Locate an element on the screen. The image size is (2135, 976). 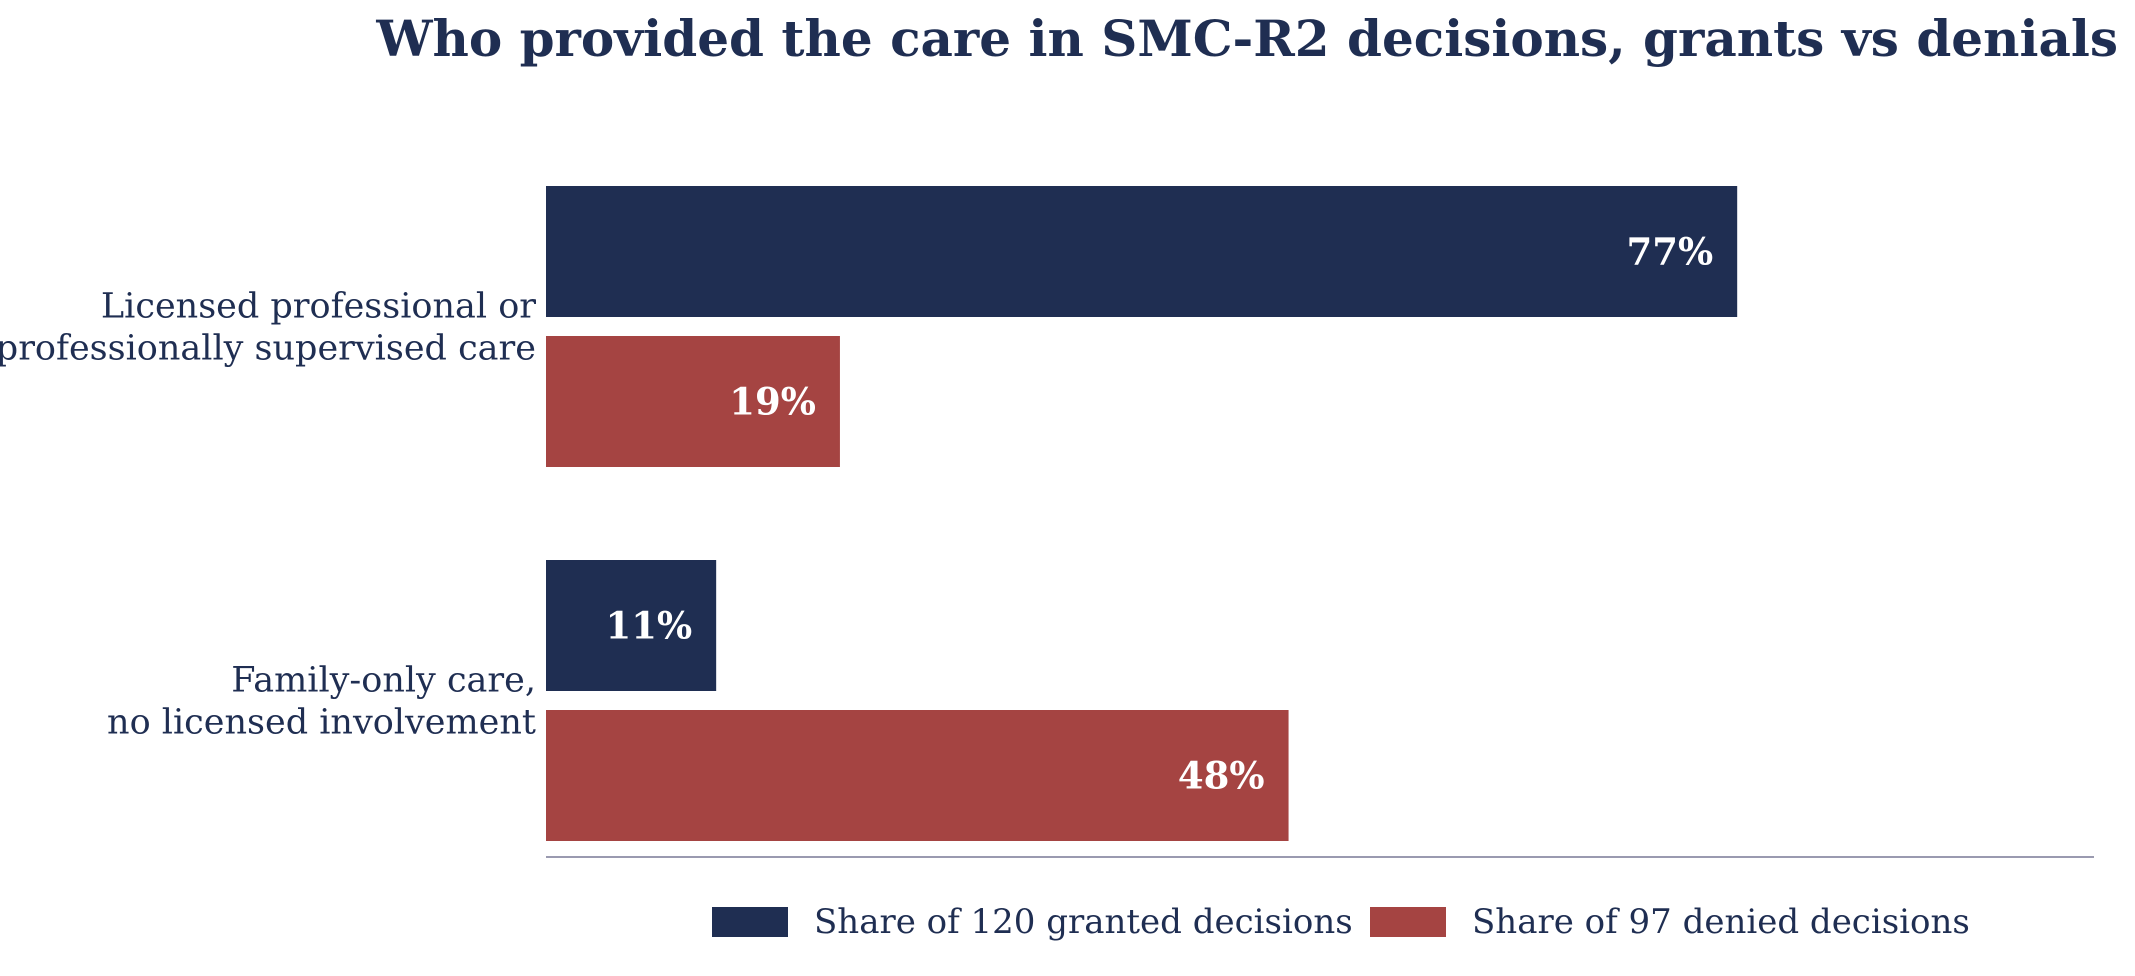
bar-value-label: 11% is located at coordinates (649, 626).